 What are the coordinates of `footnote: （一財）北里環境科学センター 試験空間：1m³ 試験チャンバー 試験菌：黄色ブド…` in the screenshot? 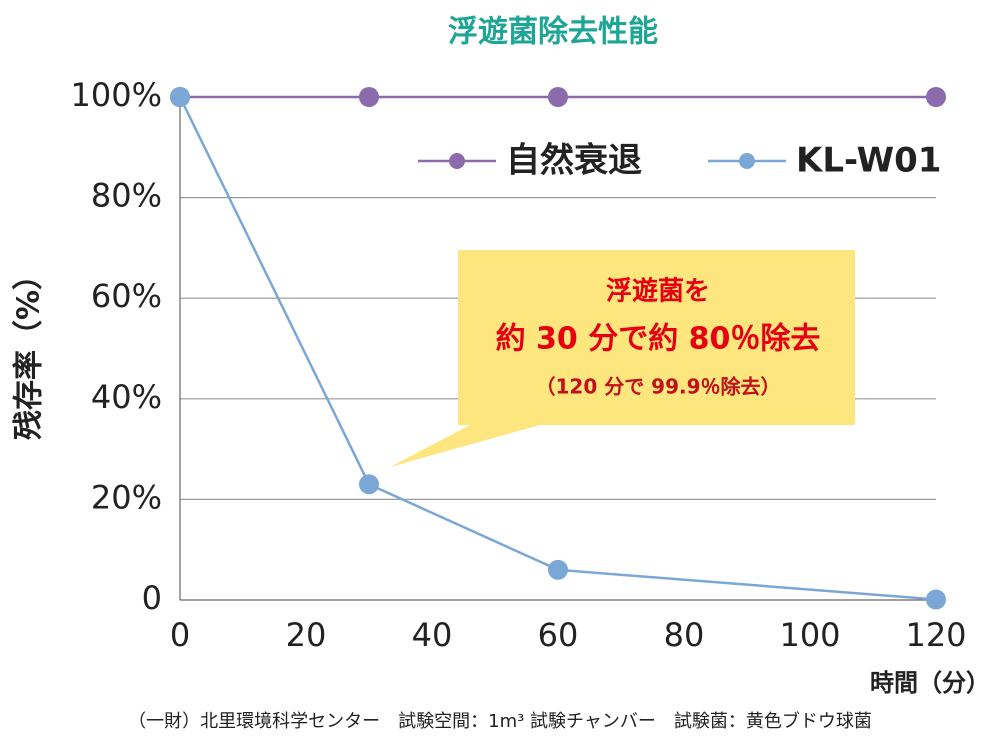 It's located at (500, 721).